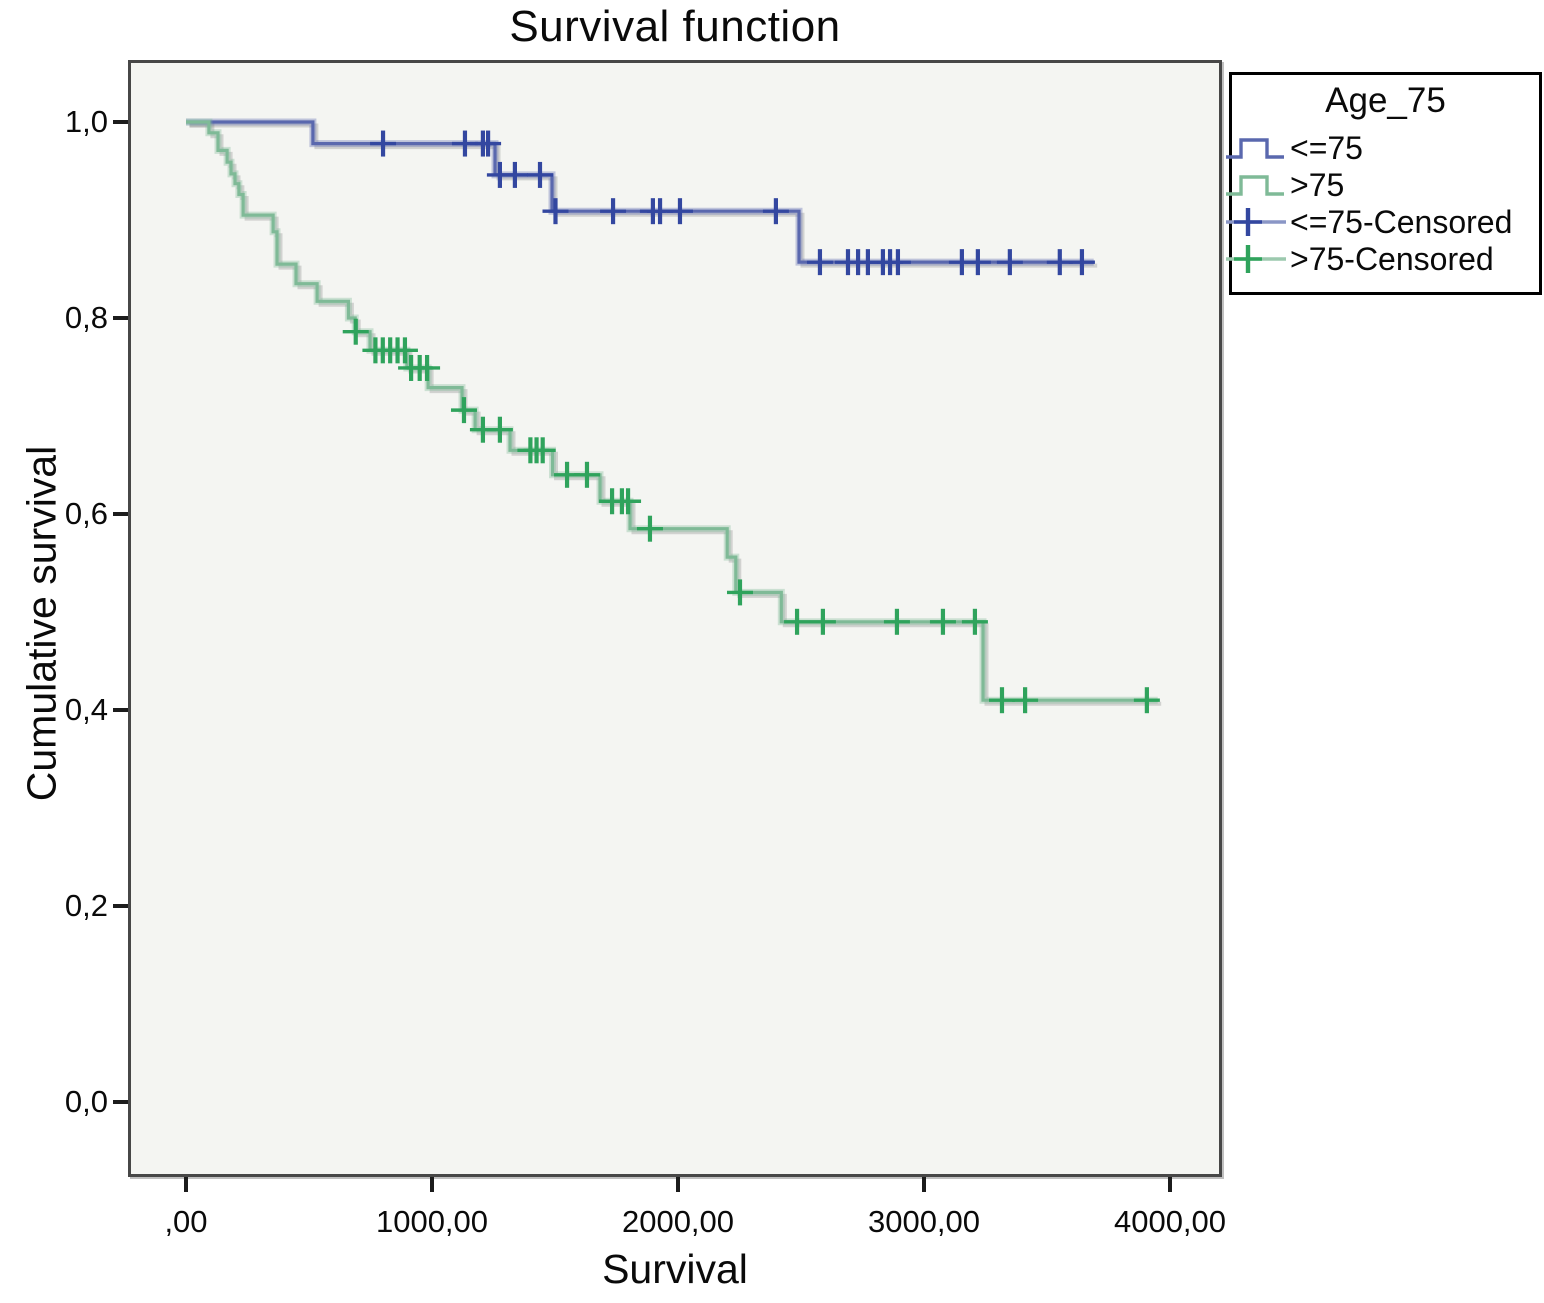 This screenshot has width=1544, height=1303. I want to click on legend: Age_75 <=75 >75 <=75-Censored >75-Censored, so click(1384, 183).